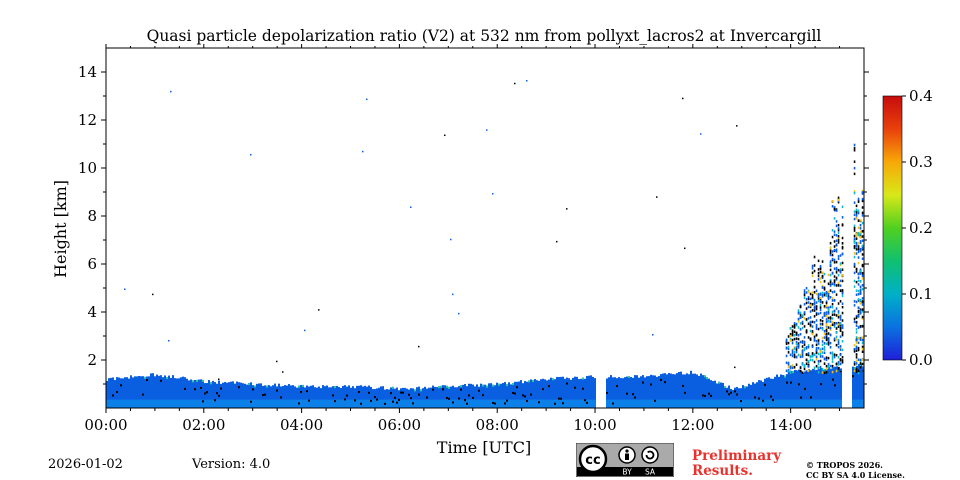 This screenshot has width=960, height=480. I want to click on version-label: Version: 4.0, so click(231, 464).